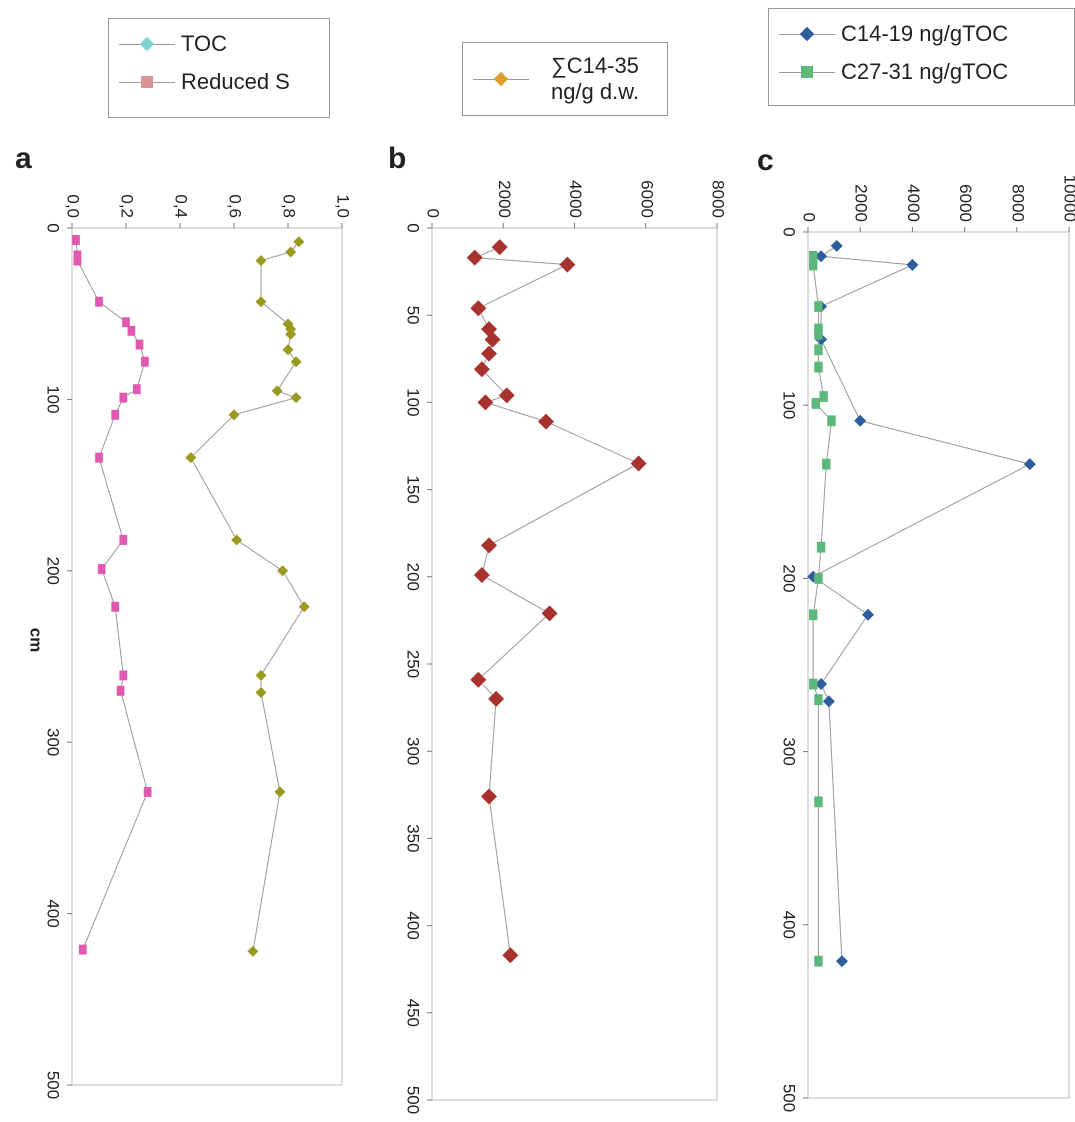 Image resolution: width=1075 pixels, height=1122 pixels. I want to click on y-tick-label: 1,0, so click(343, 206).